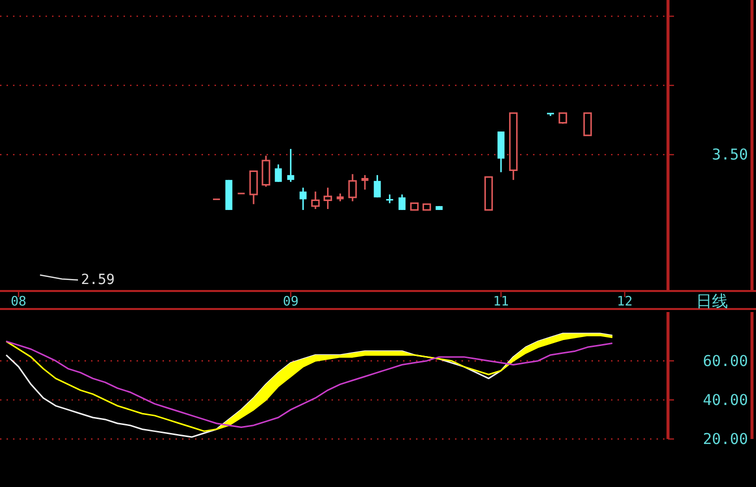 The width and height of the screenshot is (756, 487). I want to click on x-tick-label: 12, so click(624, 302).